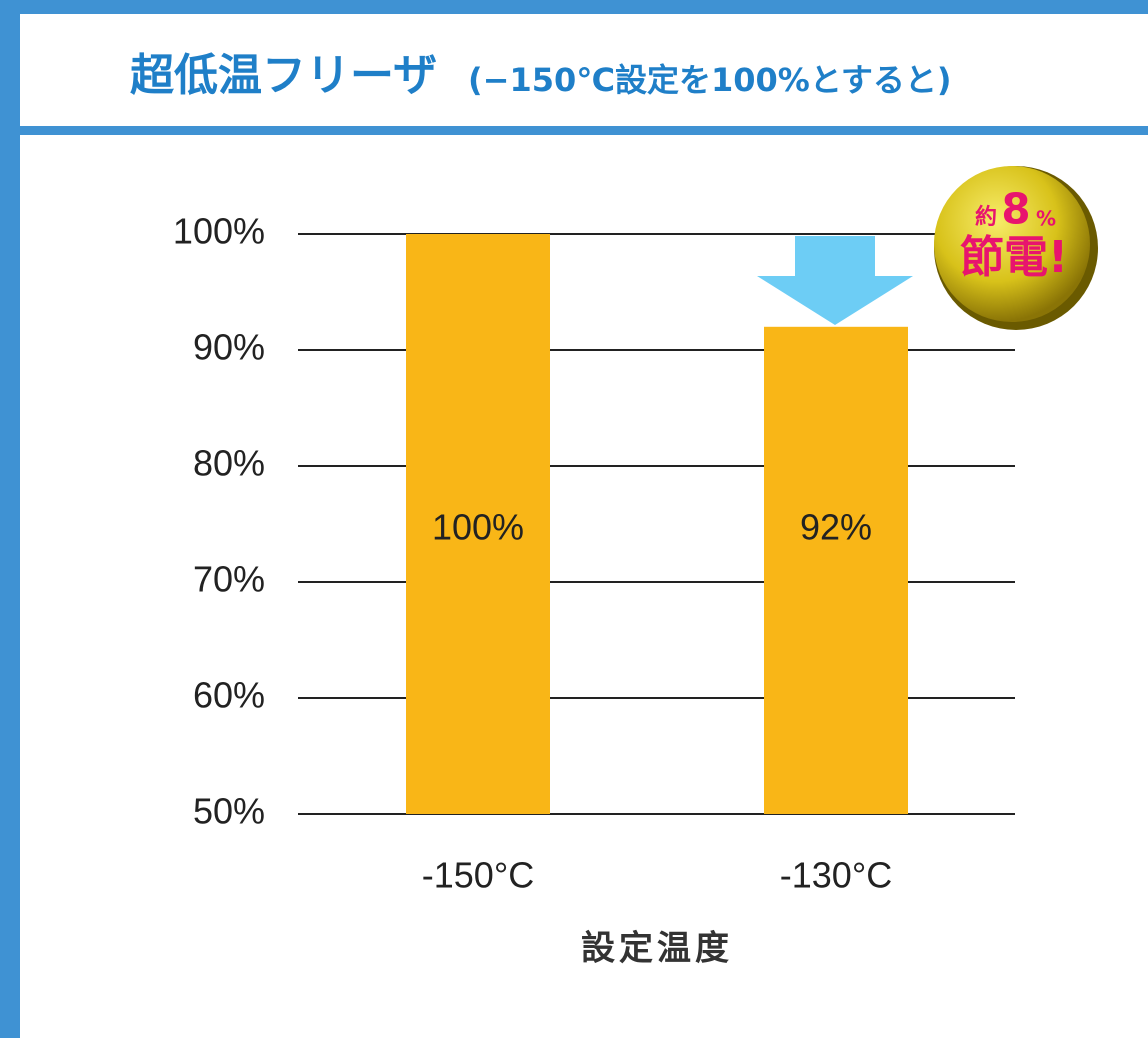  What do you see at coordinates (229, 695) in the screenshot?
I see `y-tick-label: 60%` at bounding box center [229, 695].